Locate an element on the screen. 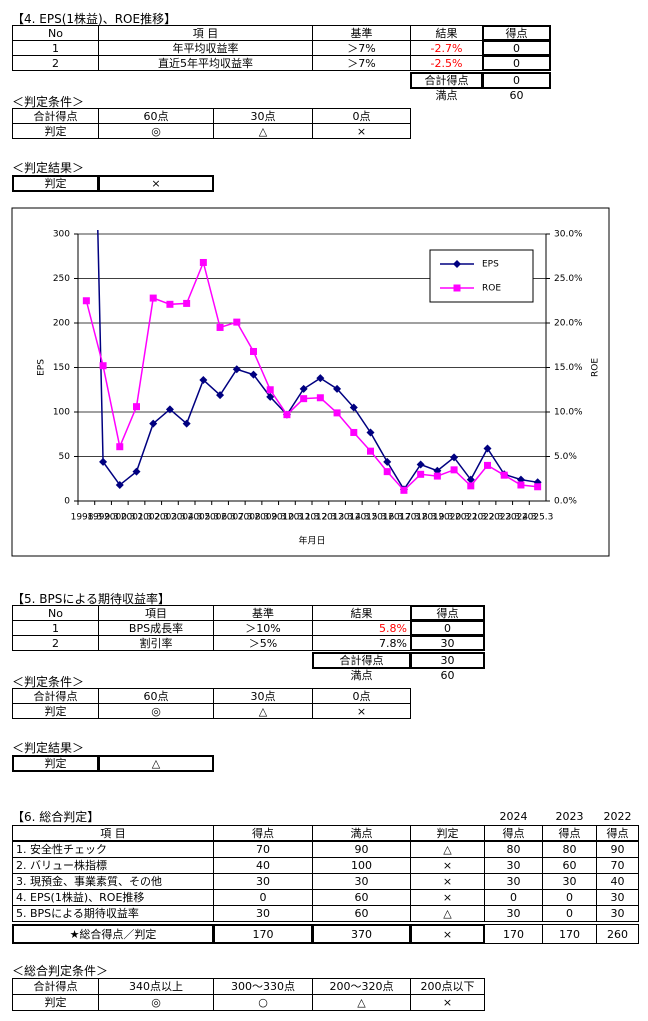  section-title: 【5. BPSによる期待収益率】 is located at coordinates (91, 599).